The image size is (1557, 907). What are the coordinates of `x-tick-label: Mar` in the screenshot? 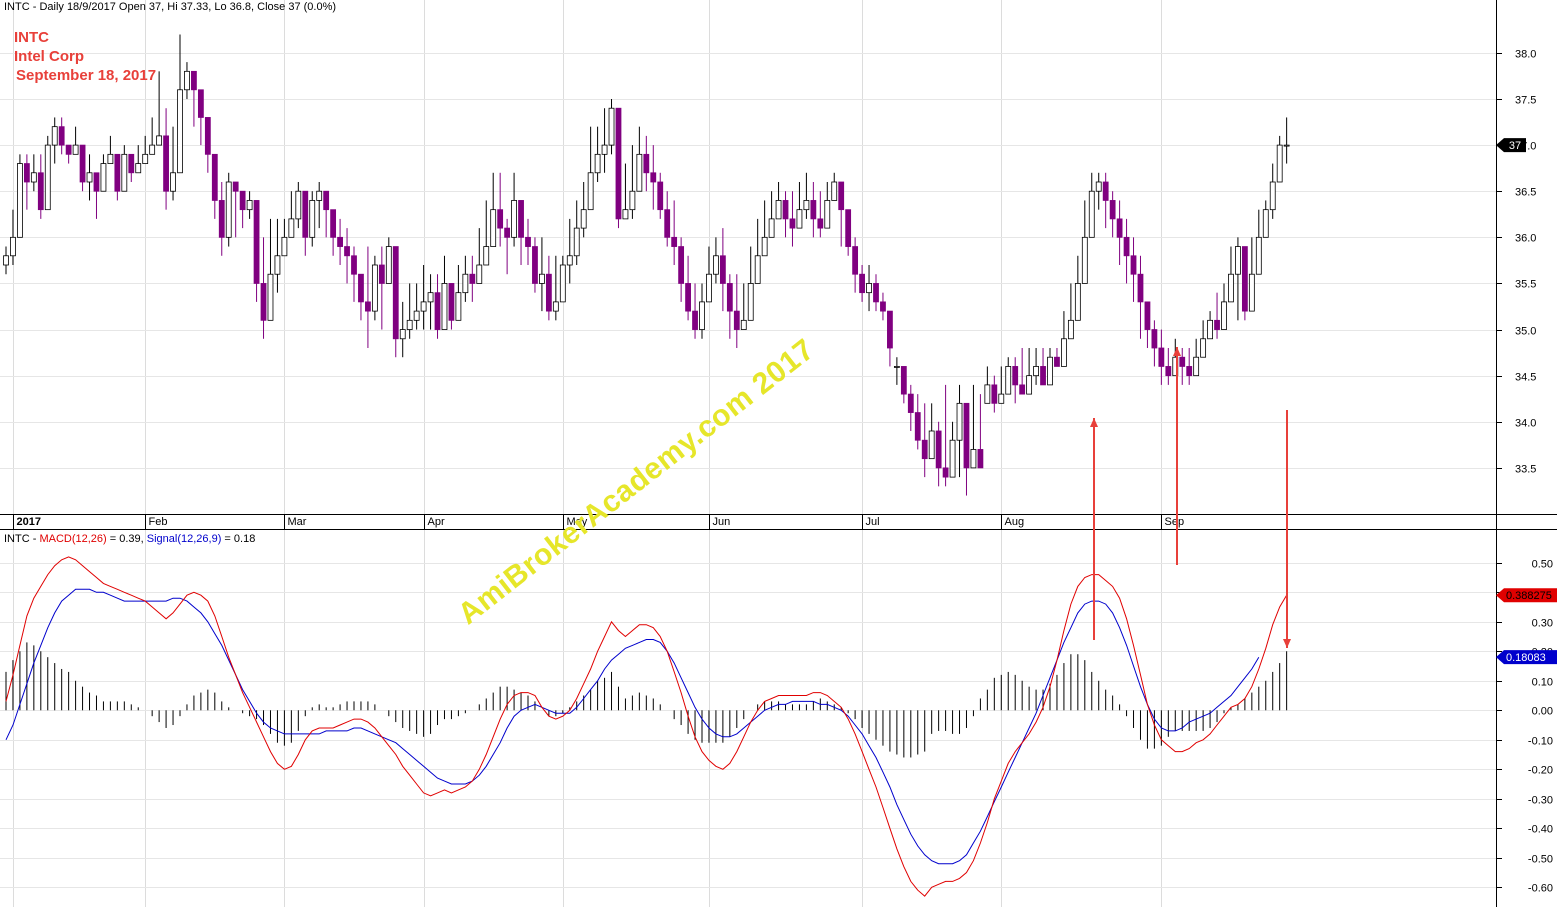 It's located at (297, 522).